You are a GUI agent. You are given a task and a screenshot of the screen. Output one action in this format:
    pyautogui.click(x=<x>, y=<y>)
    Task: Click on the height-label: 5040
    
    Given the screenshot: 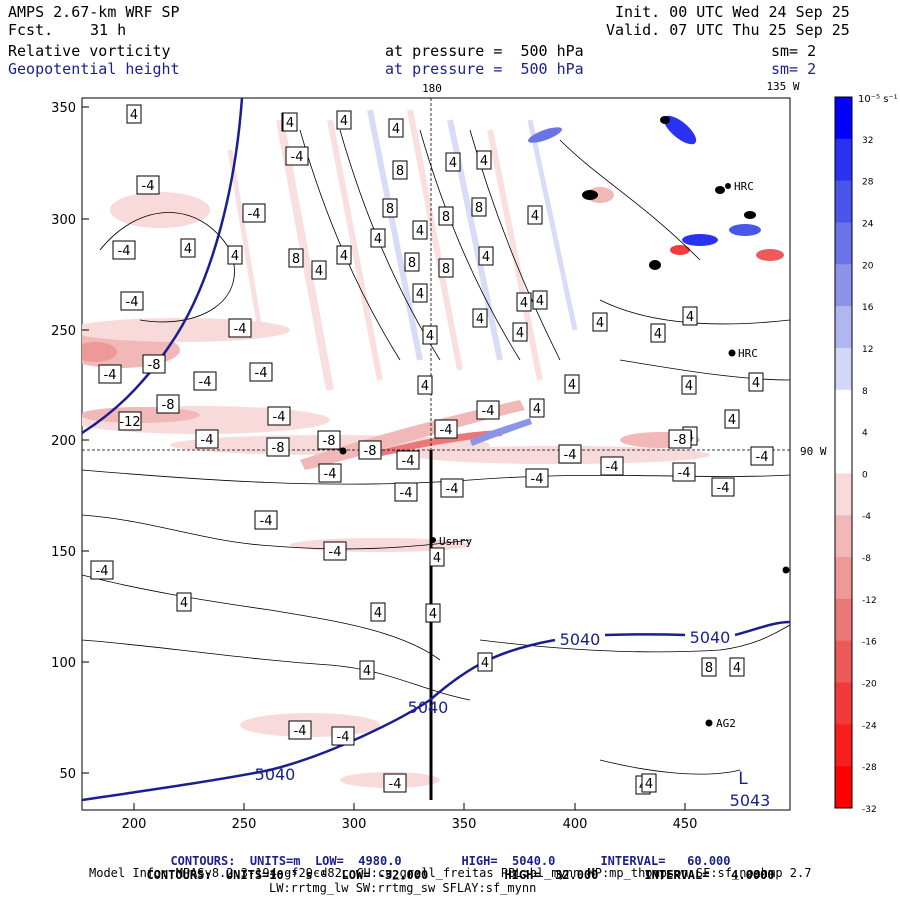 What is the action you would take?
    pyautogui.click(x=580, y=639)
    